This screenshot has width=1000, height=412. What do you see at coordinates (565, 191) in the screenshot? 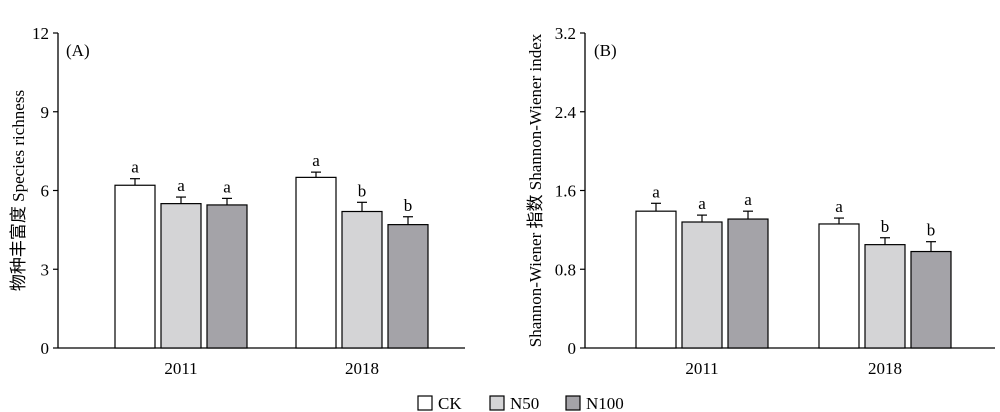
I see `y-tick-label: 1.6` at bounding box center [565, 191].